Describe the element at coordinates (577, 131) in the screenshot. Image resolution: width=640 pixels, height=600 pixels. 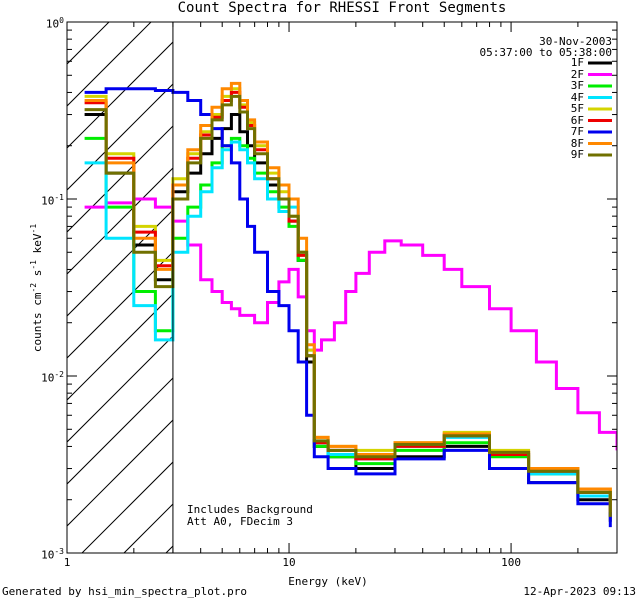
I see `legend-label-7F: 7F` at that location.